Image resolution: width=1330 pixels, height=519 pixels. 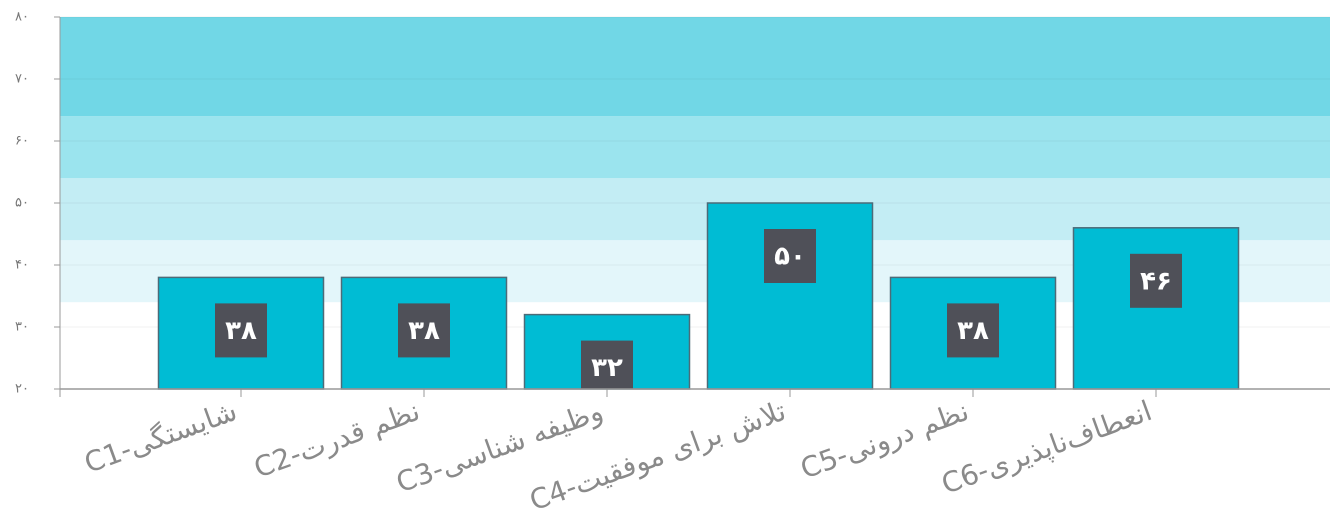 What do you see at coordinates (22, 203) in the screenshot?
I see `y-tick-label: ۵۰` at bounding box center [22, 203].